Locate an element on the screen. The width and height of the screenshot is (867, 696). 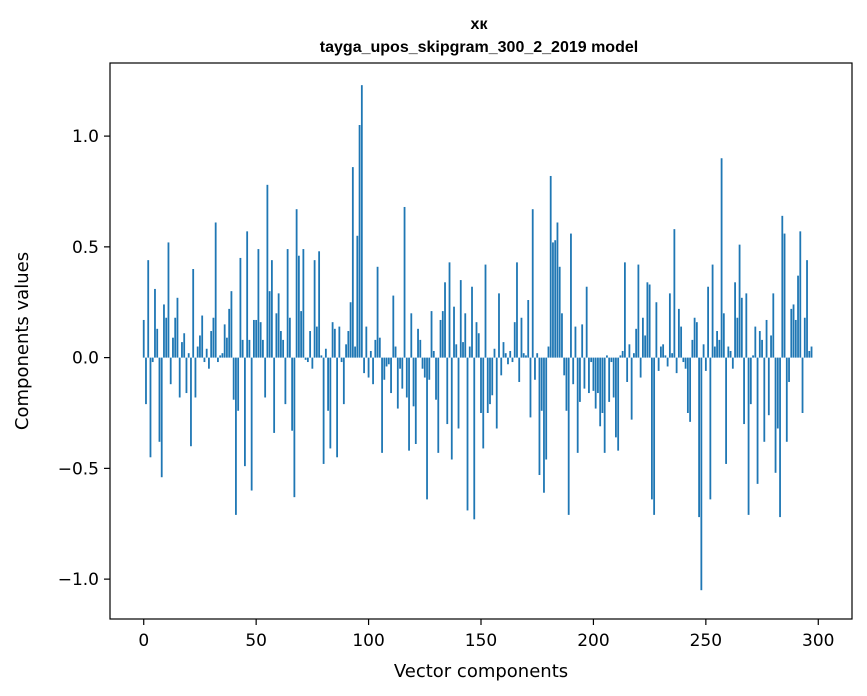
y-tick-label: −0.5 is located at coordinates (78, 469).